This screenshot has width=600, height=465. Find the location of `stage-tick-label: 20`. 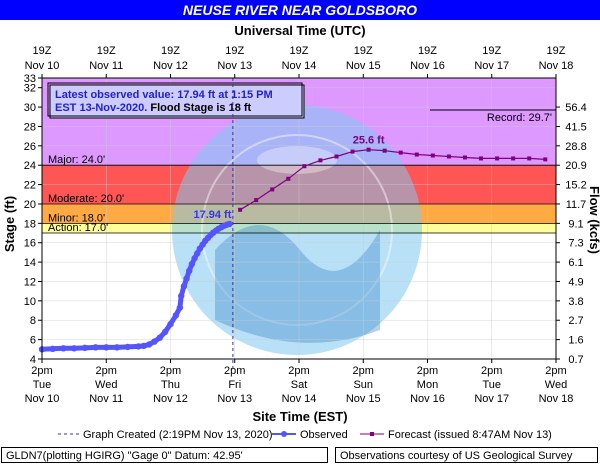

stage-tick-label: 20 is located at coordinates (30, 205).